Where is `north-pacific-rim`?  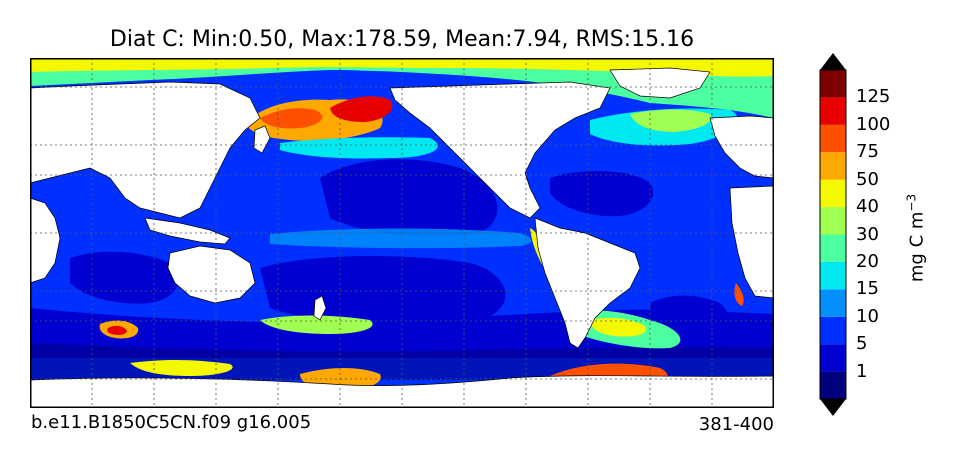
north-pacific-rim is located at coordinates (359, 148).